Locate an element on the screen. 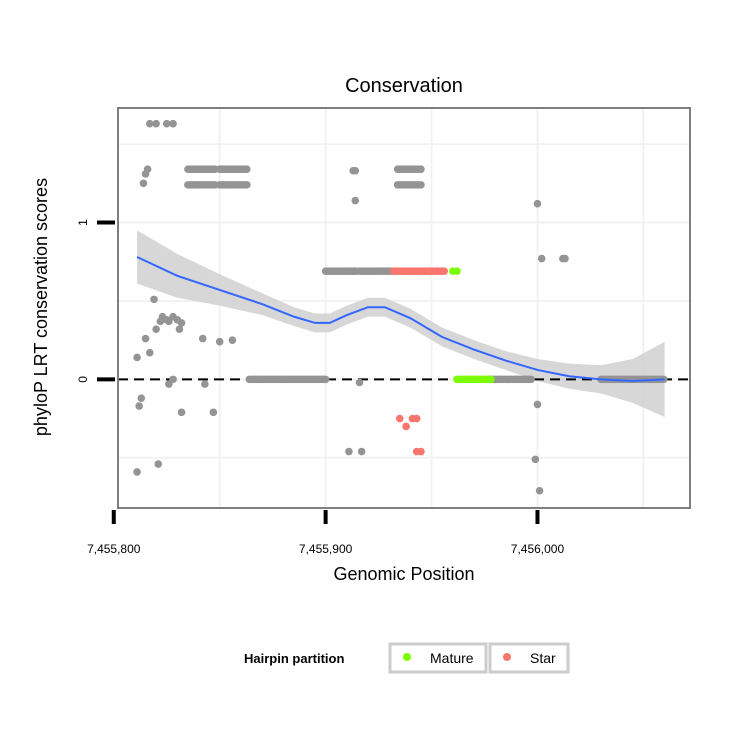  series-star is located at coordinates (419, 361).